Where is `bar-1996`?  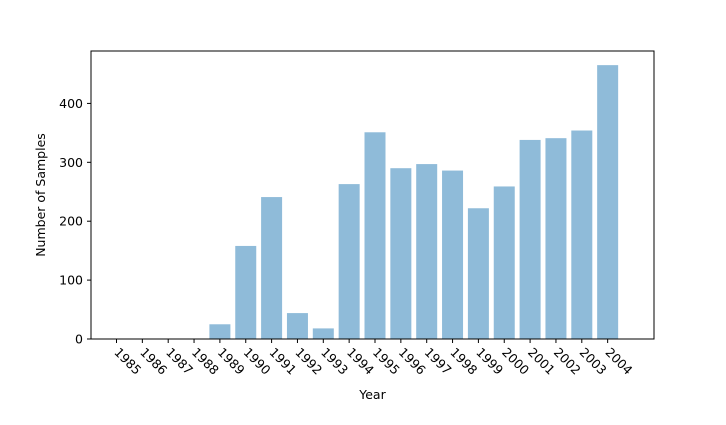
bar-1996 is located at coordinates (401, 253).